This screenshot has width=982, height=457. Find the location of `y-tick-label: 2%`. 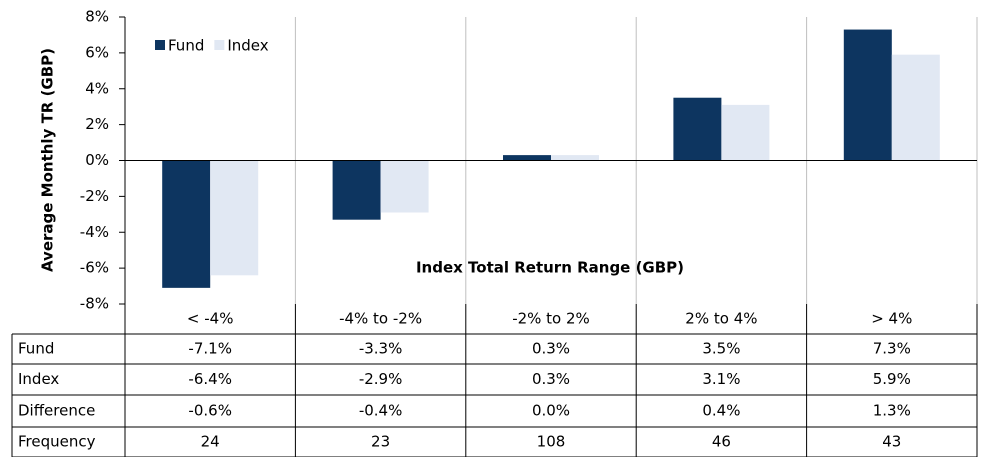

y-tick-label: 2% is located at coordinates (97, 124).